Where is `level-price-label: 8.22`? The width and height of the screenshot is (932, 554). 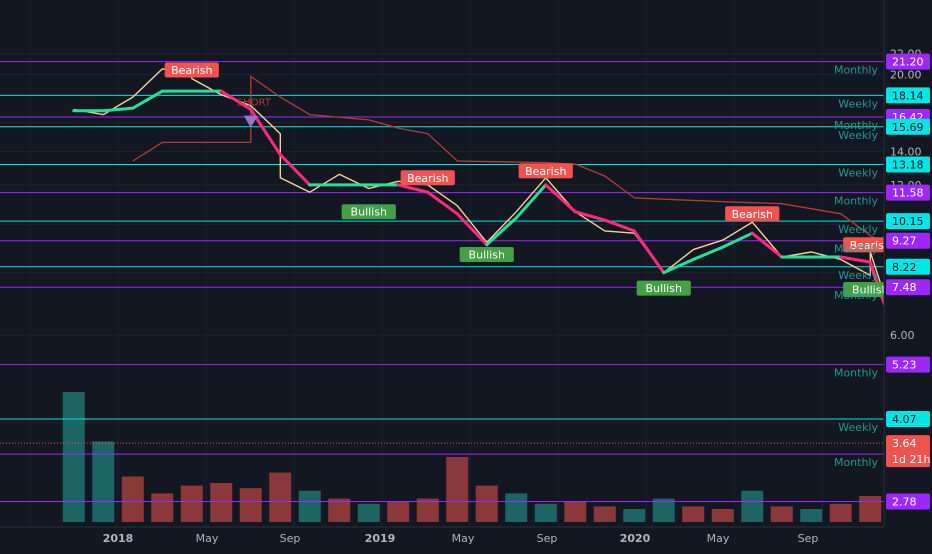
level-price-label: 8.22 is located at coordinates (904, 267).